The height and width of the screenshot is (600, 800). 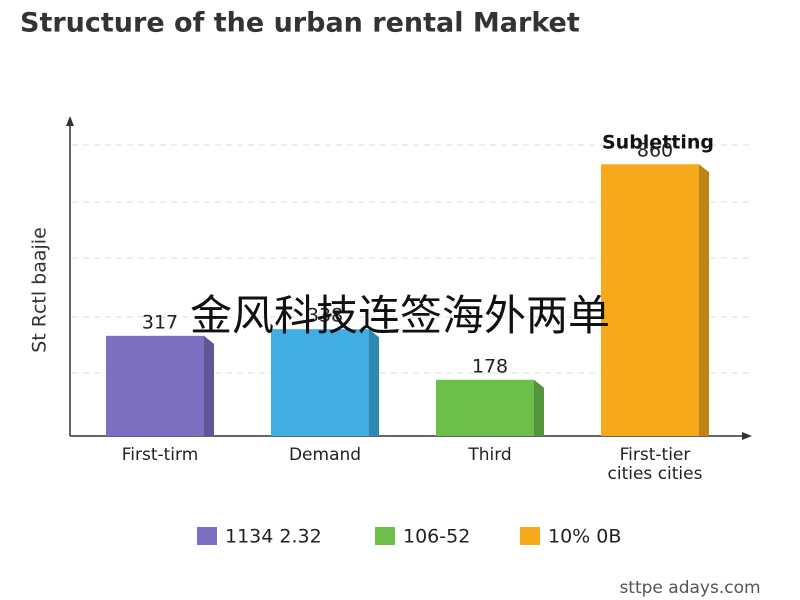 What do you see at coordinates (273, 537) in the screenshot?
I see `legend-label: 1134 2.32` at bounding box center [273, 537].